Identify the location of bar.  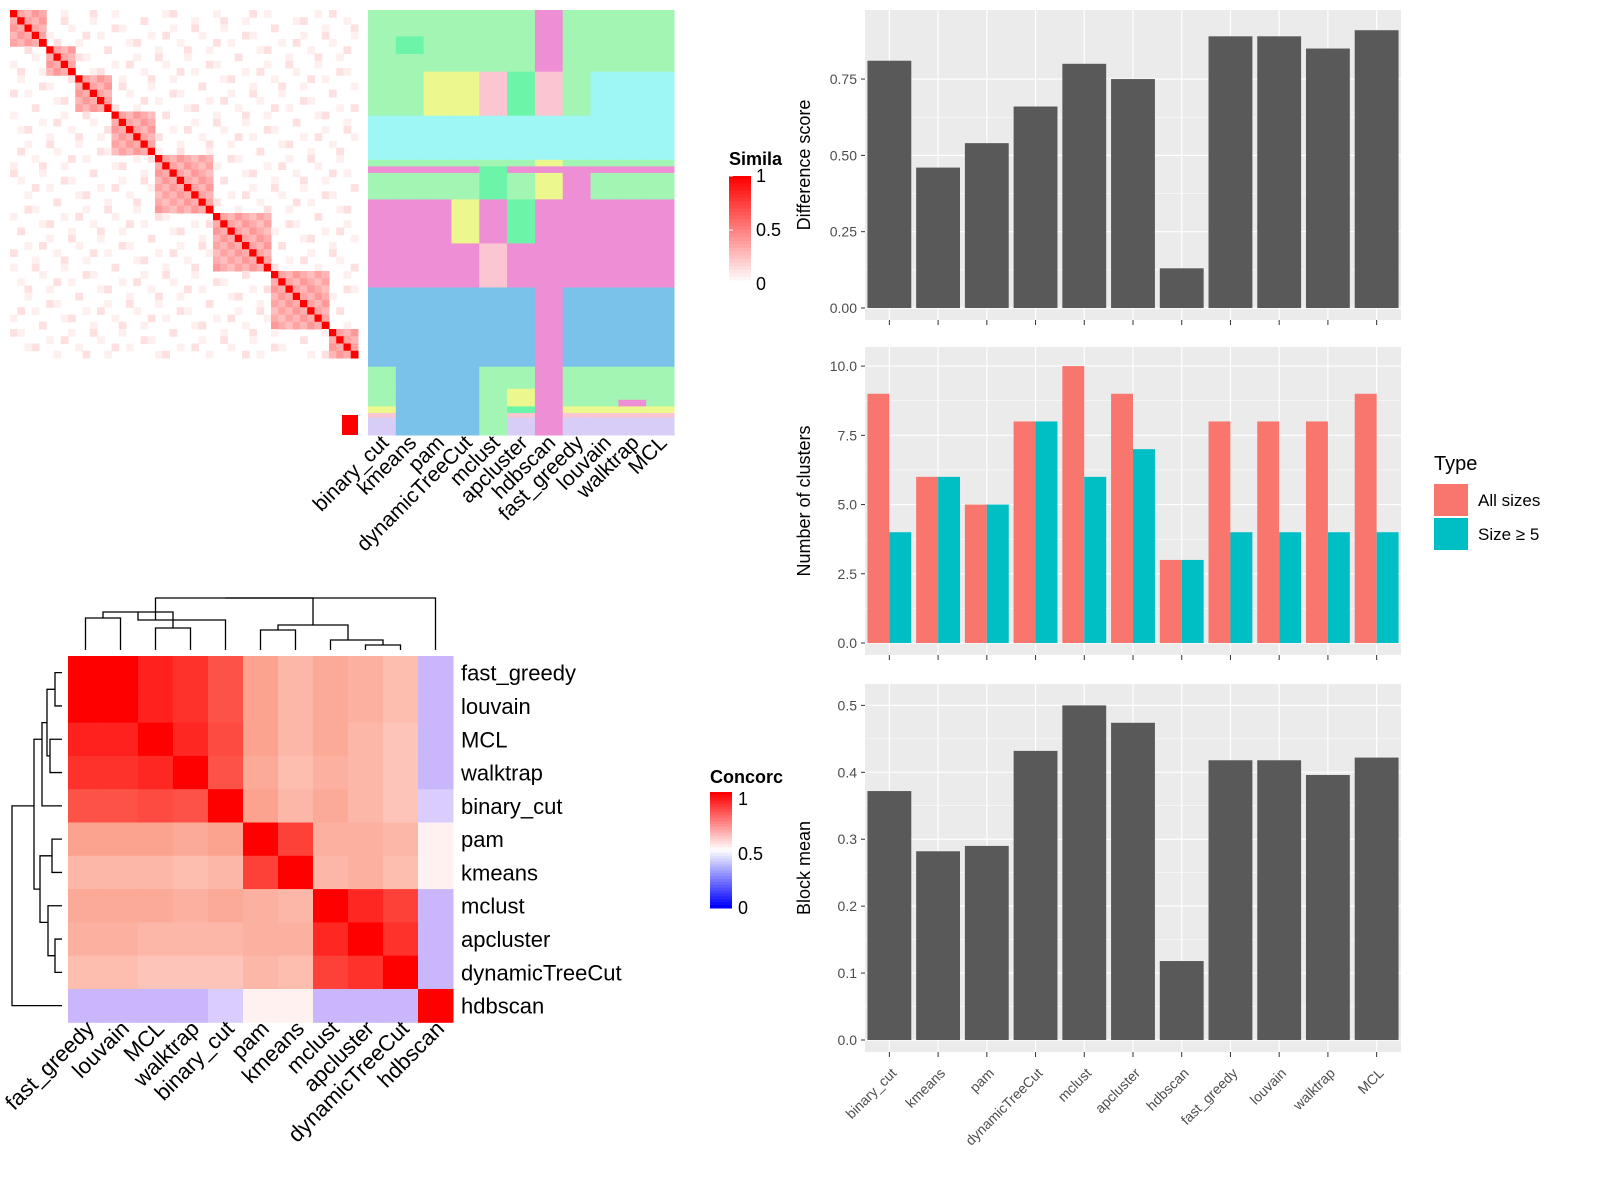
(986, 942).